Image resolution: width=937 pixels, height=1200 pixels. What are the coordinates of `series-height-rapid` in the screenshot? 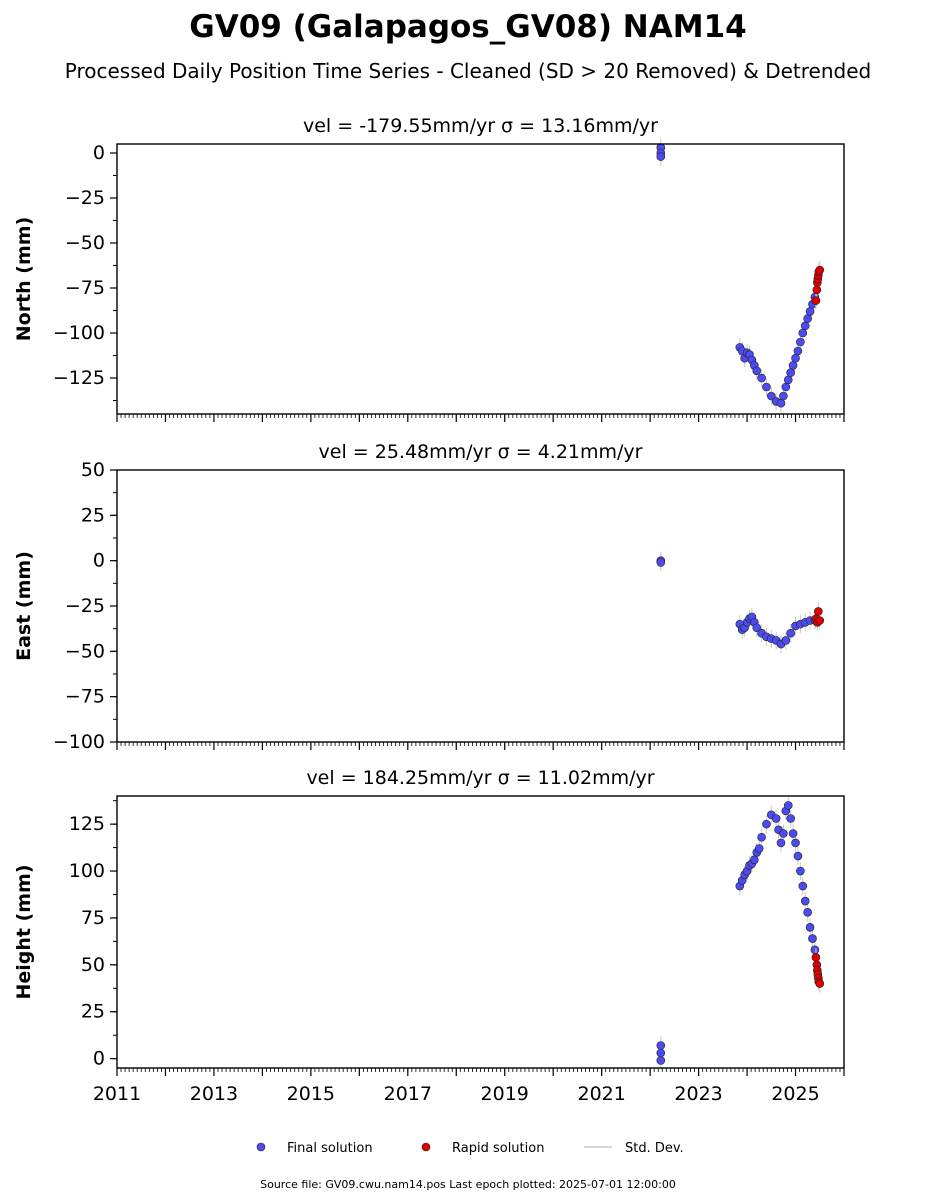 It's located at (818, 970).